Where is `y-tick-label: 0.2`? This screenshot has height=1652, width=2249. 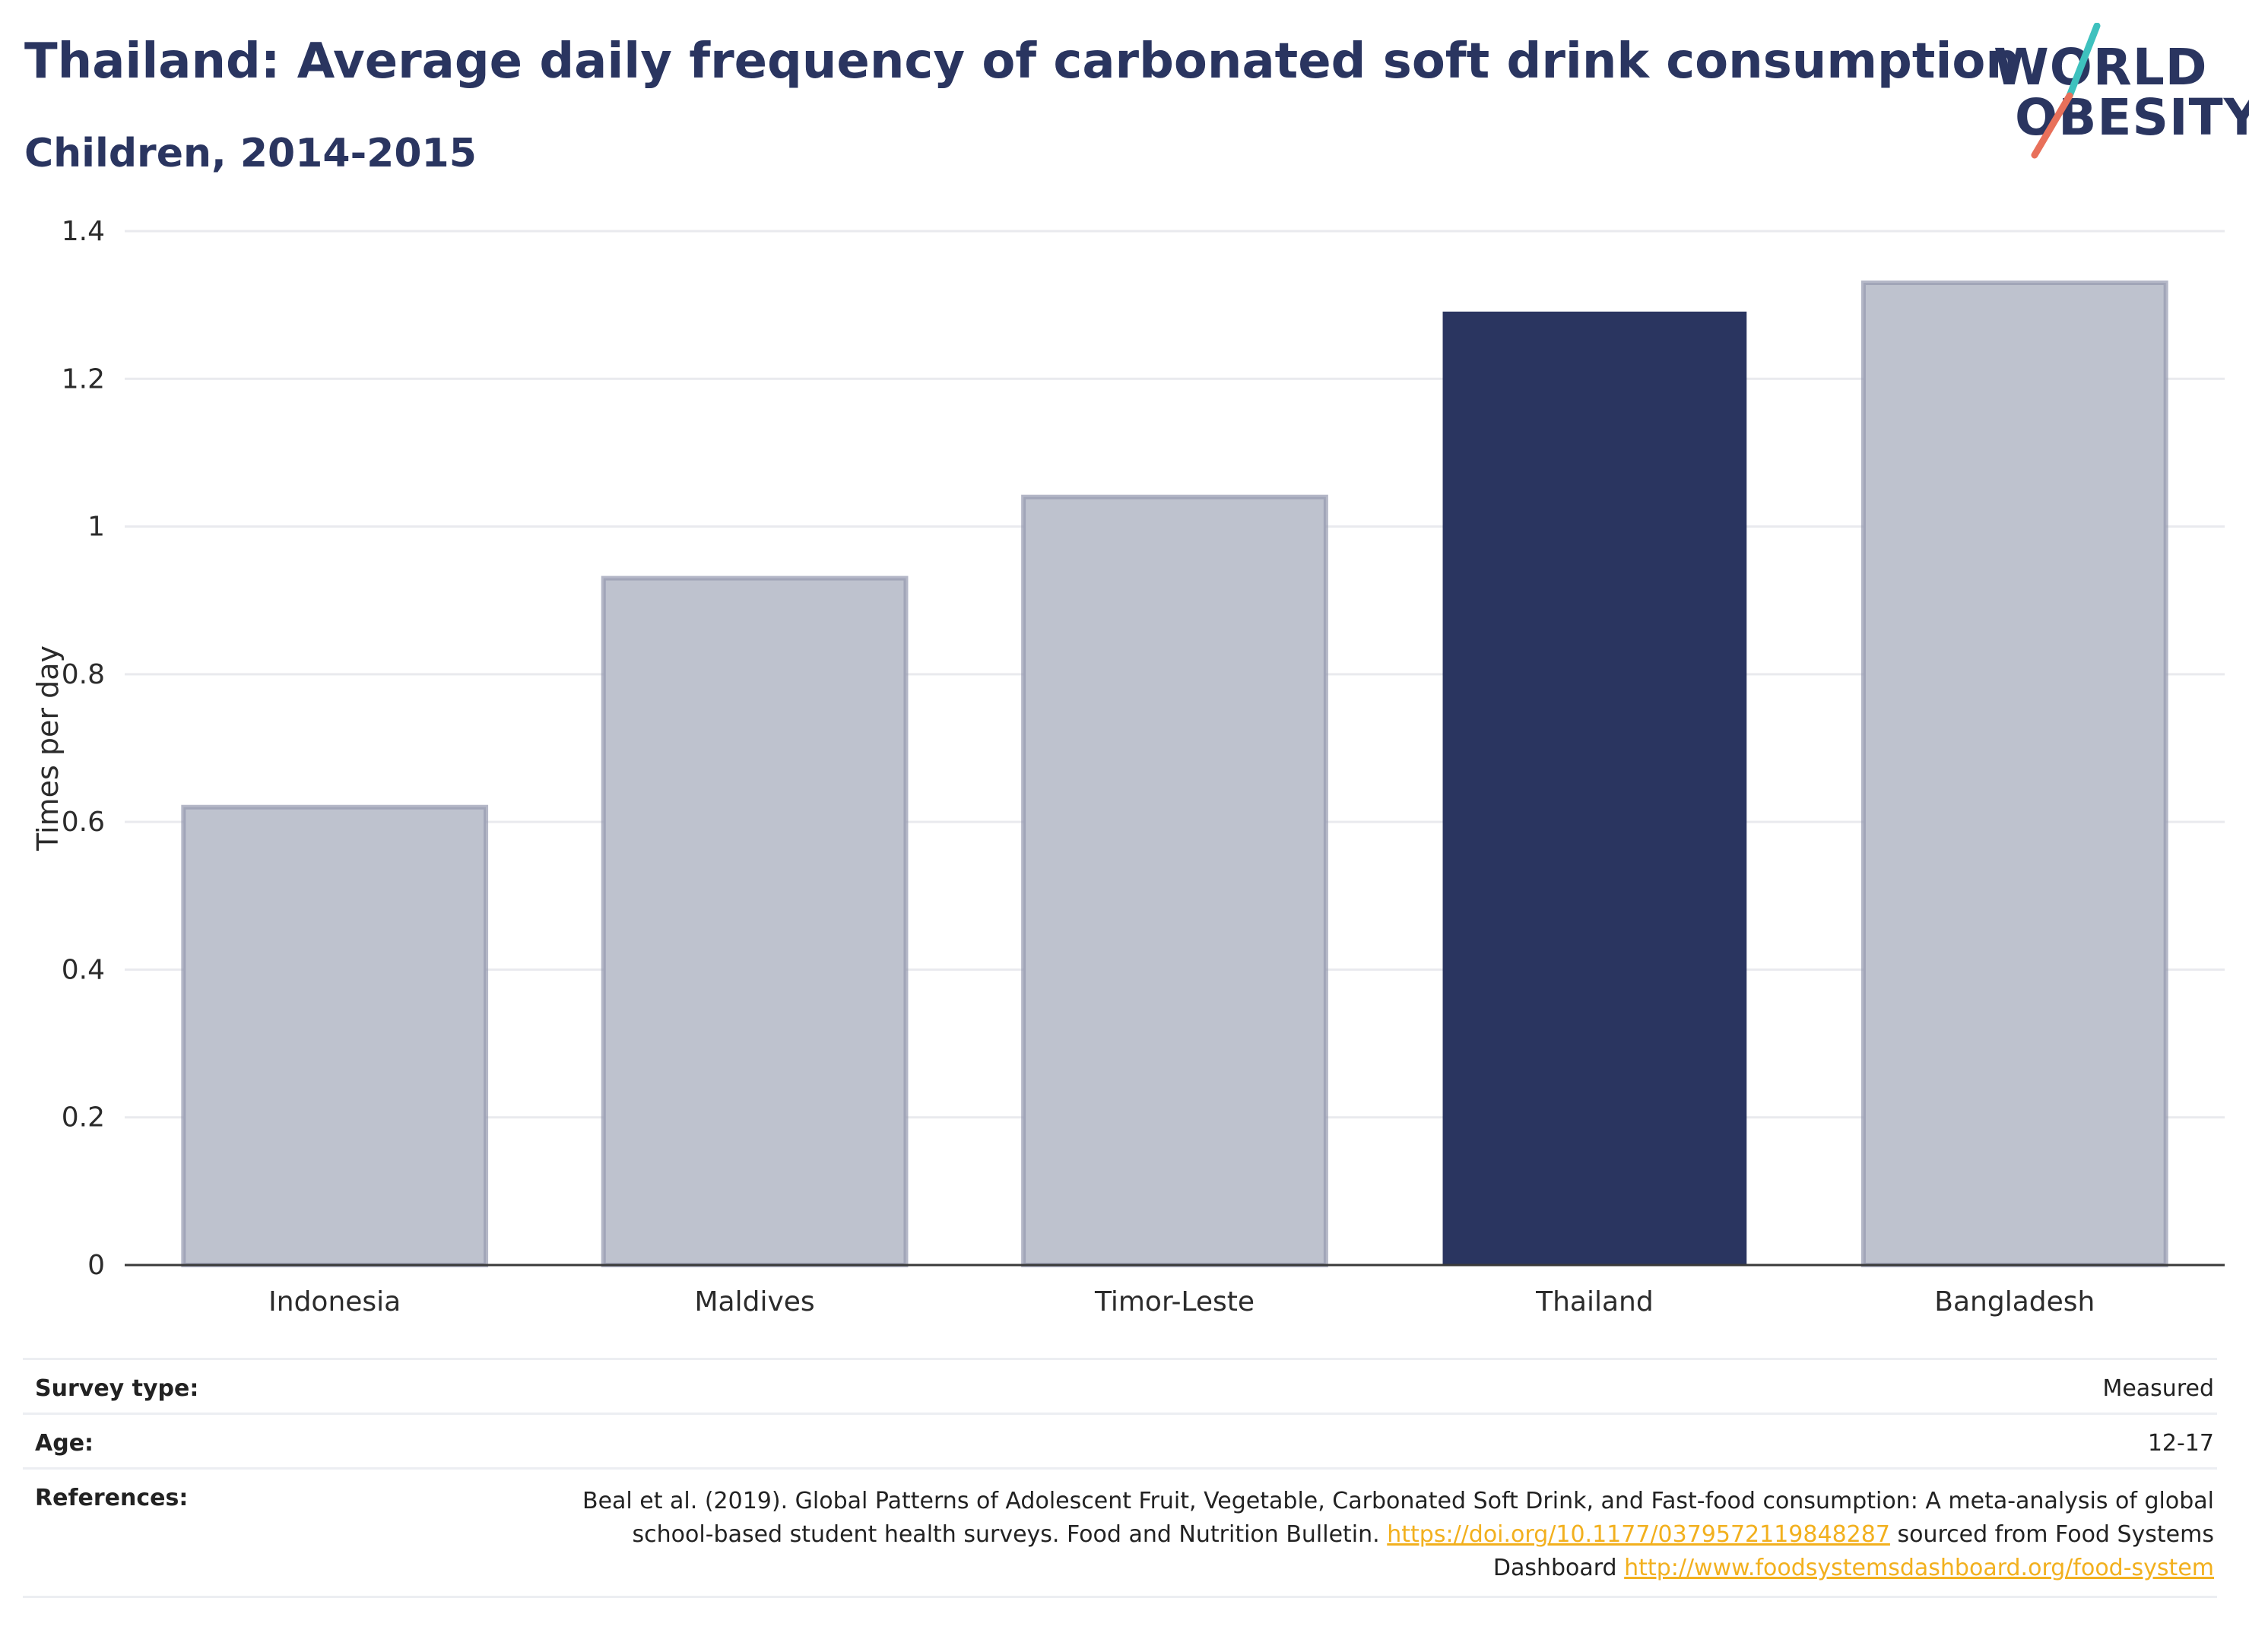
y-tick-label: 0.2 is located at coordinates (83, 1118).